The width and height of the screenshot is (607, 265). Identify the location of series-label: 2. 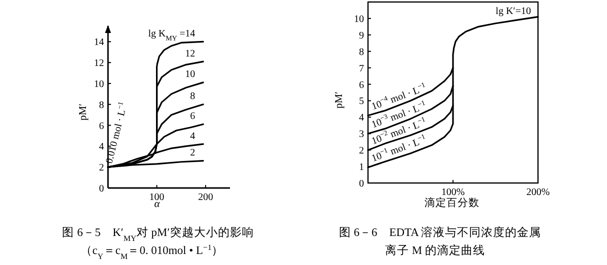
(193, 153).